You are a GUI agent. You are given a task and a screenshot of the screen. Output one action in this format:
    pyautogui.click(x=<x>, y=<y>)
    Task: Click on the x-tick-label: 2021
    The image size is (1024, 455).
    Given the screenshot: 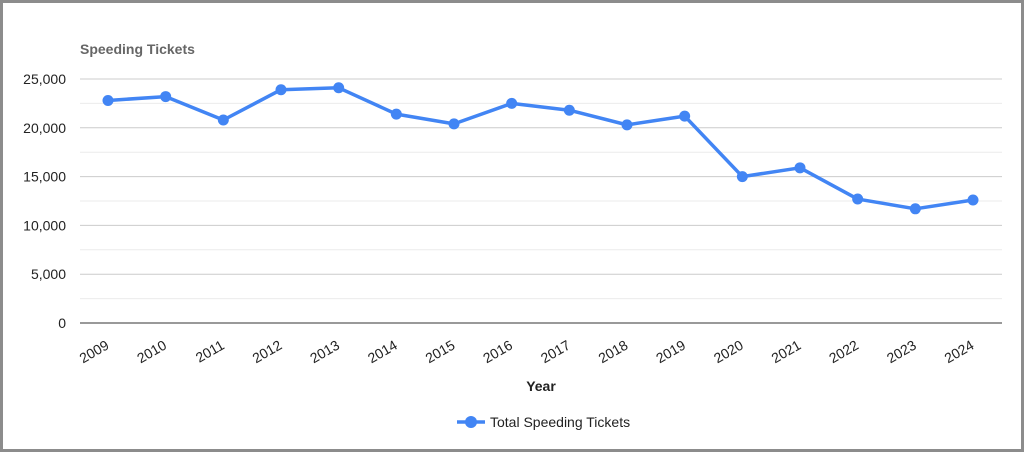 What is the action you would take?
    pyautogui.click(x=786, y=352)
    